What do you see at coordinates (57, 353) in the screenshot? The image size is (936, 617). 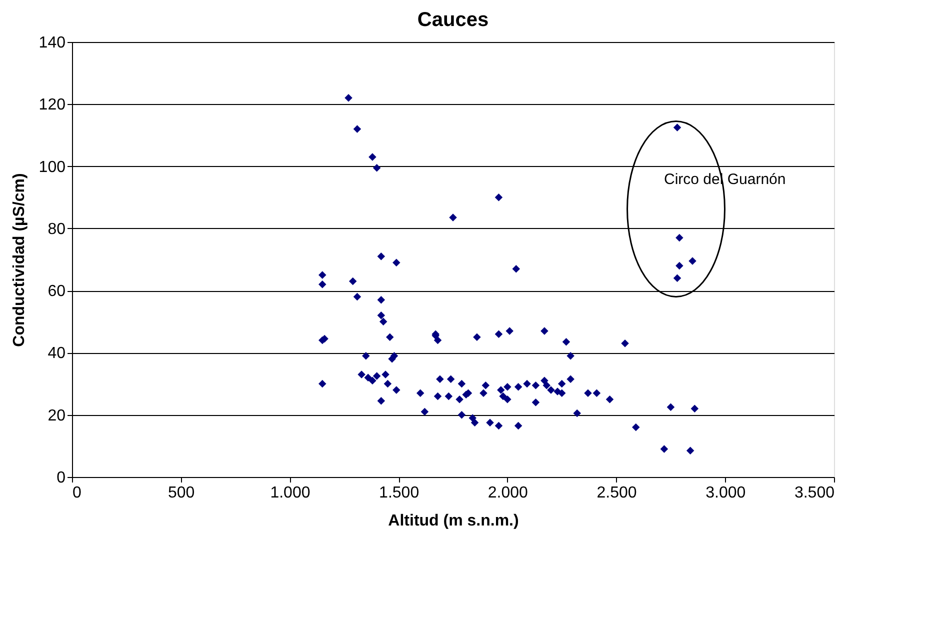 I see `y-tick-label: 40` at bounding box center [57, 353].